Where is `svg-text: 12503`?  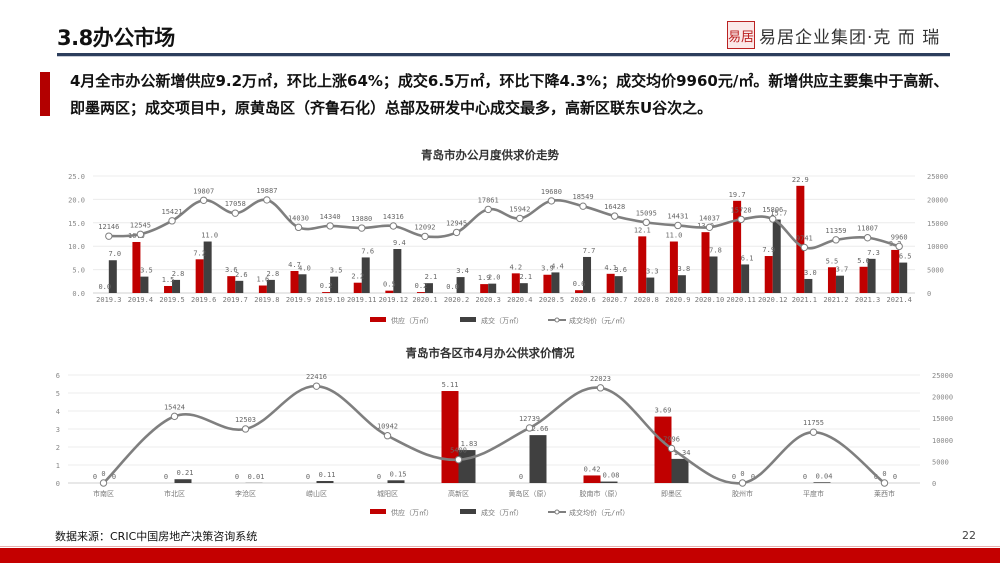 svg-text: 12503 is located at coordinates (245, 420).